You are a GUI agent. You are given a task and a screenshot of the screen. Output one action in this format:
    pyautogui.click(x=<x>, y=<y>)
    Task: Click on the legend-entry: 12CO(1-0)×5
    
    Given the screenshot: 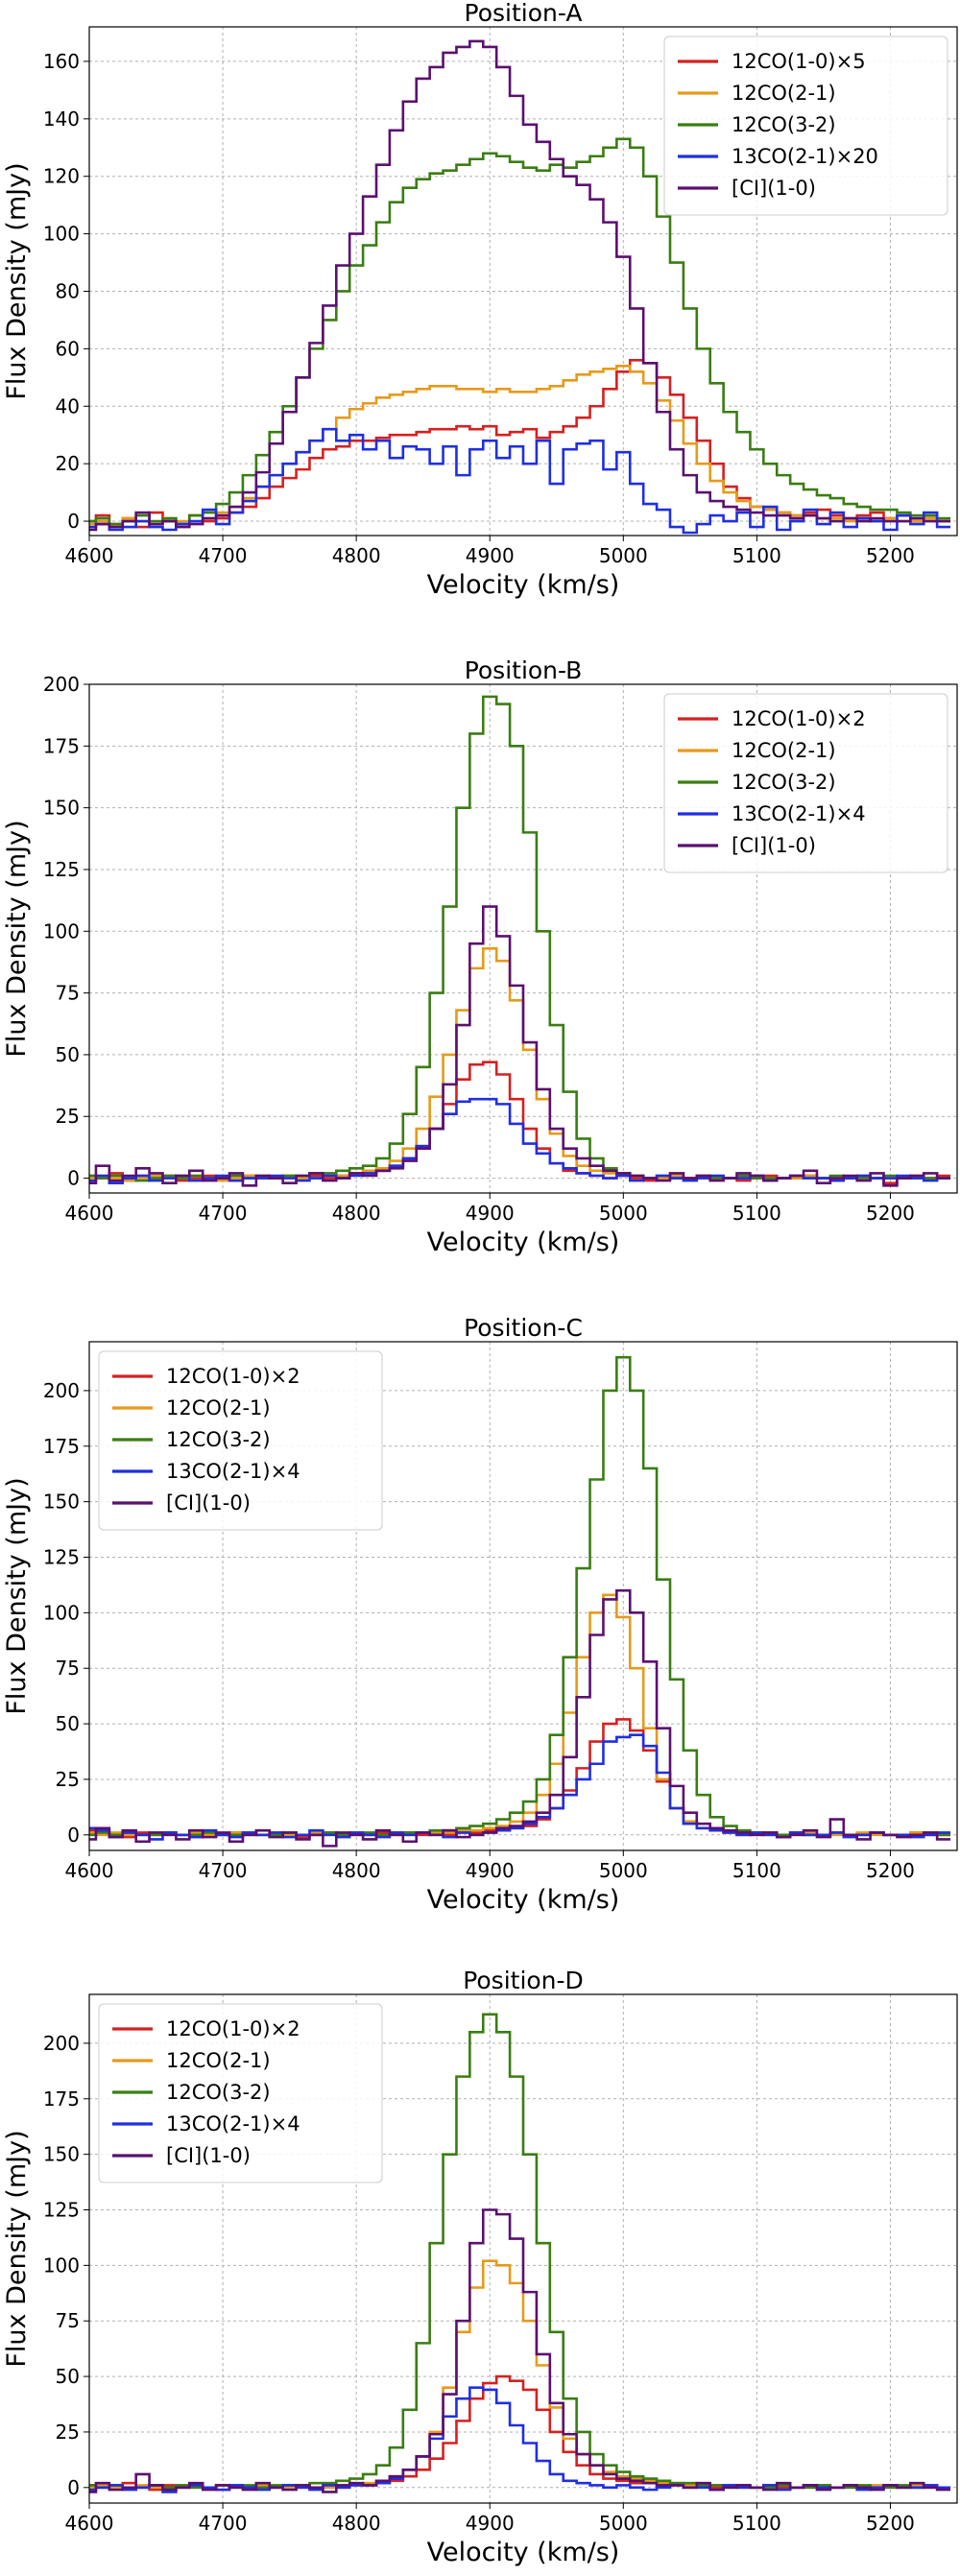 What is the action you would take?
    pyautogui.click(x=799, y=61)
    